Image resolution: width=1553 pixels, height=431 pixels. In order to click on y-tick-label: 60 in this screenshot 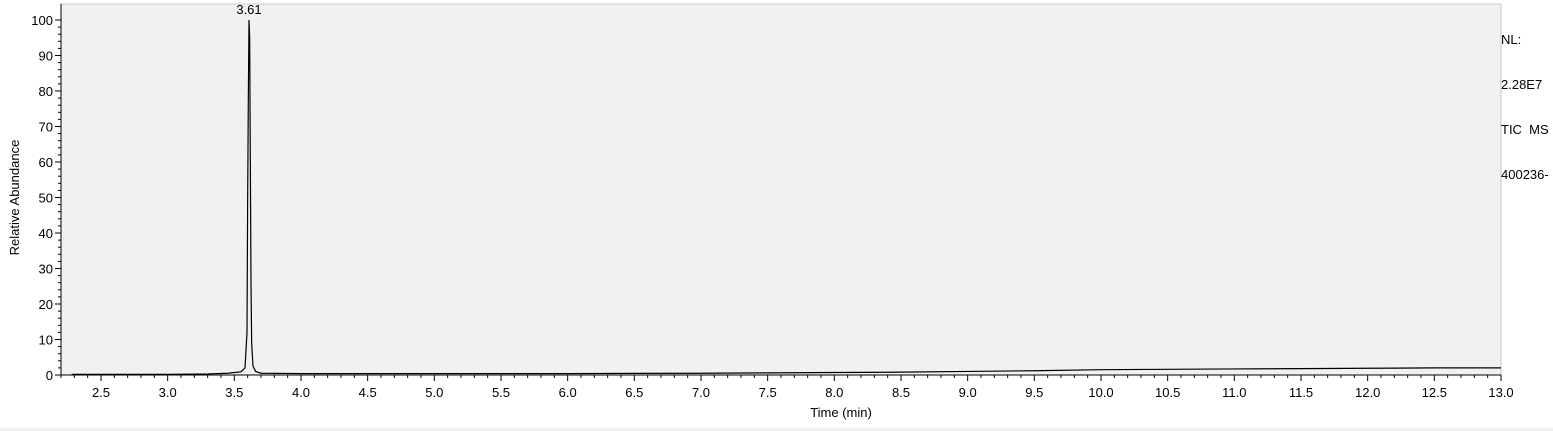, I will do `click(46, 162)`.